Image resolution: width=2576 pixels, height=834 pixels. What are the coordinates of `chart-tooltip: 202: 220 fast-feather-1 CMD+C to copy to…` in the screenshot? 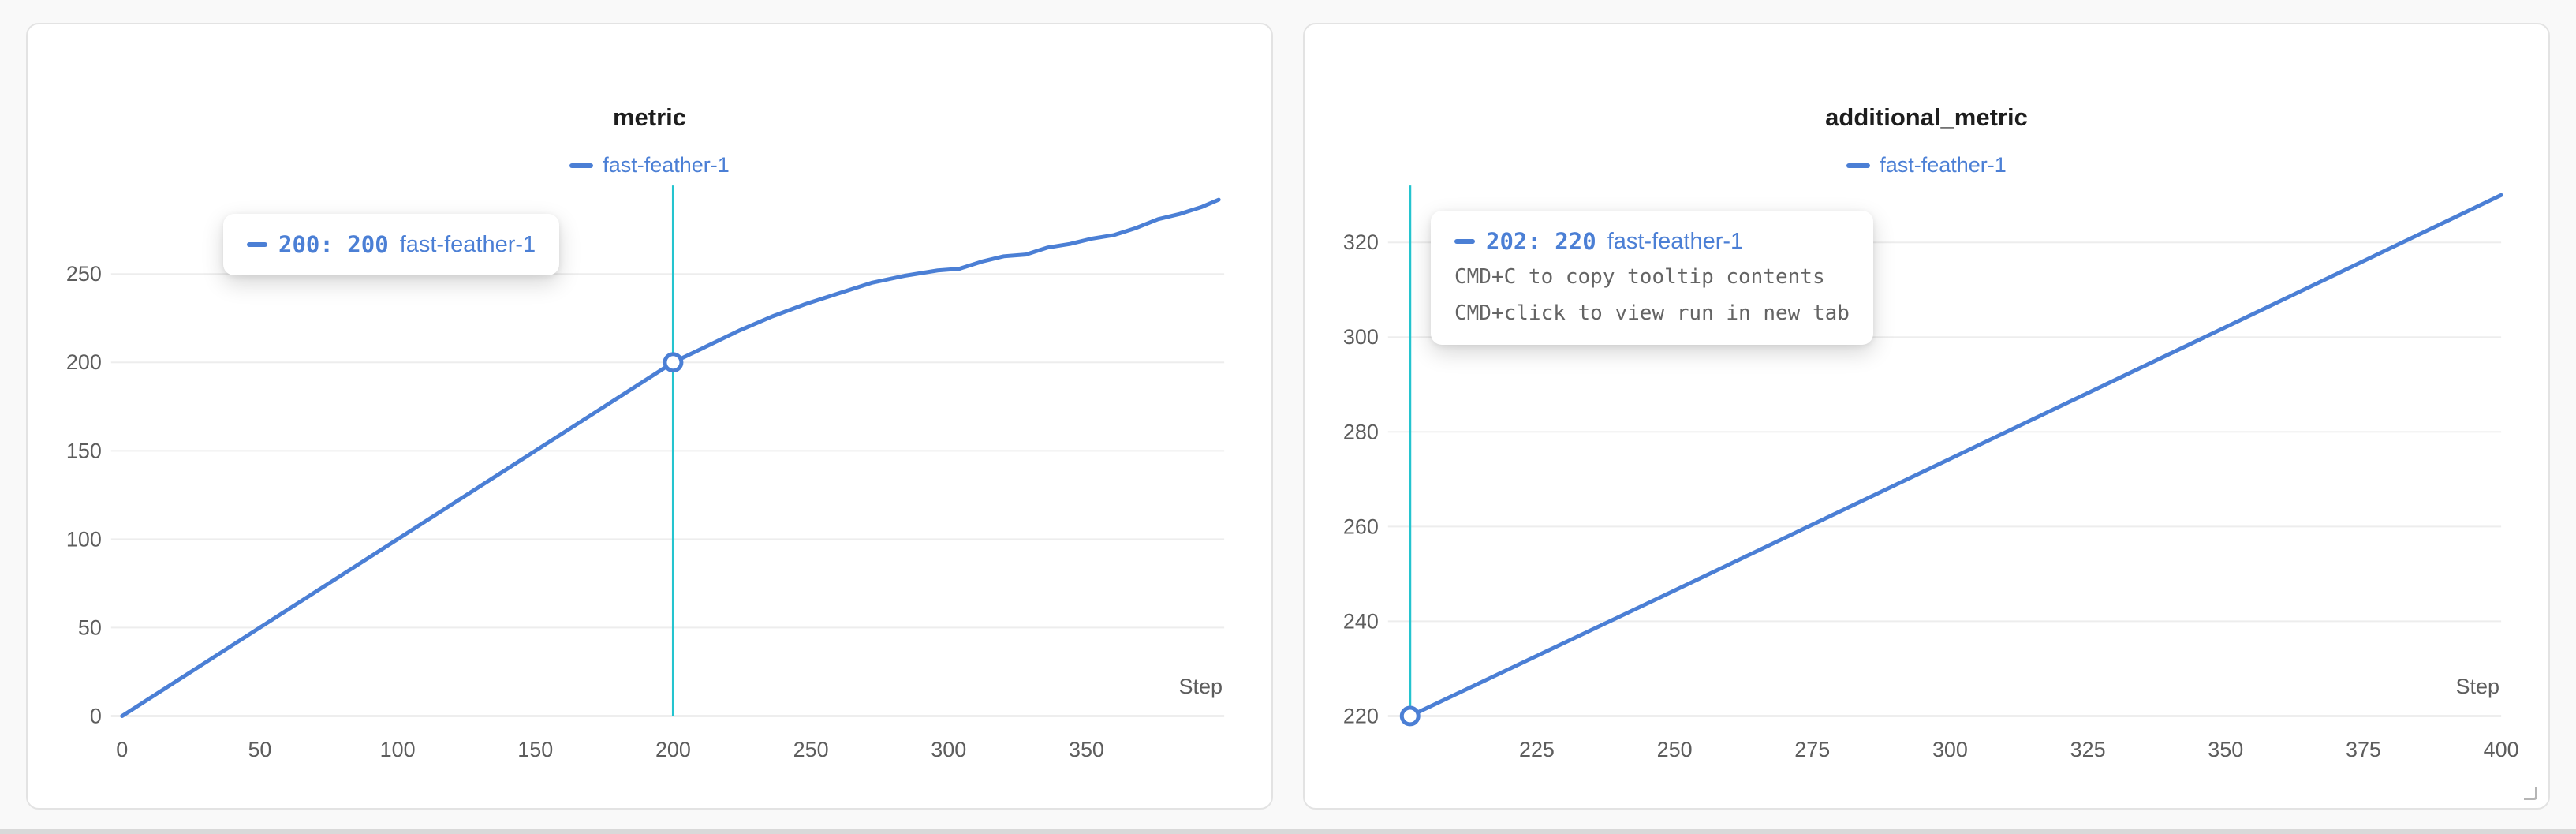 It's located at (1652, 278).